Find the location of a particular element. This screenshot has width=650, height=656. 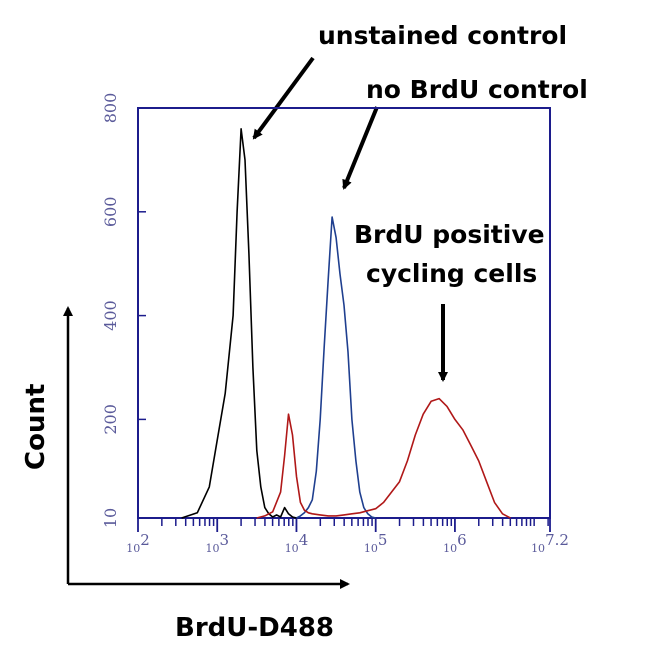

x-tick-label: 10³ is located at coordinates (217, 543).